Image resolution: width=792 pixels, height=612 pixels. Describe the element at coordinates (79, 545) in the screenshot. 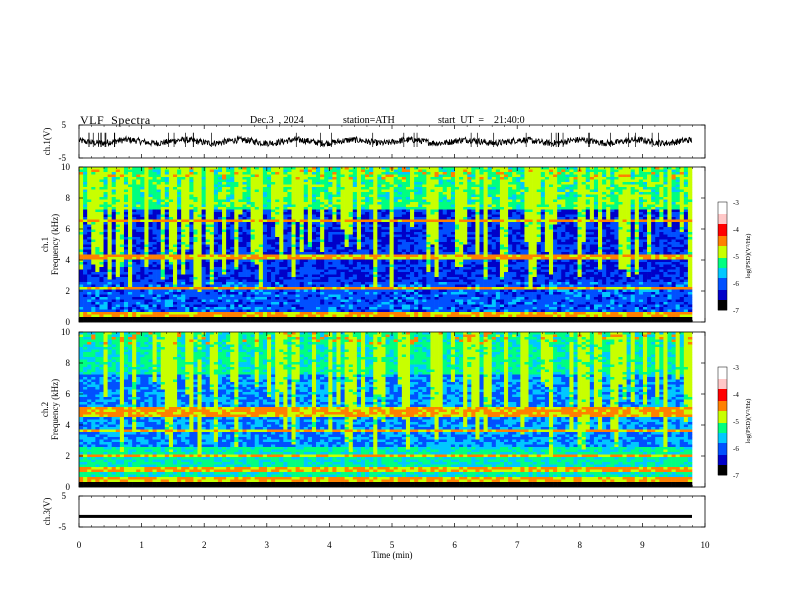

I see `x-tick-label: 0` at that location.